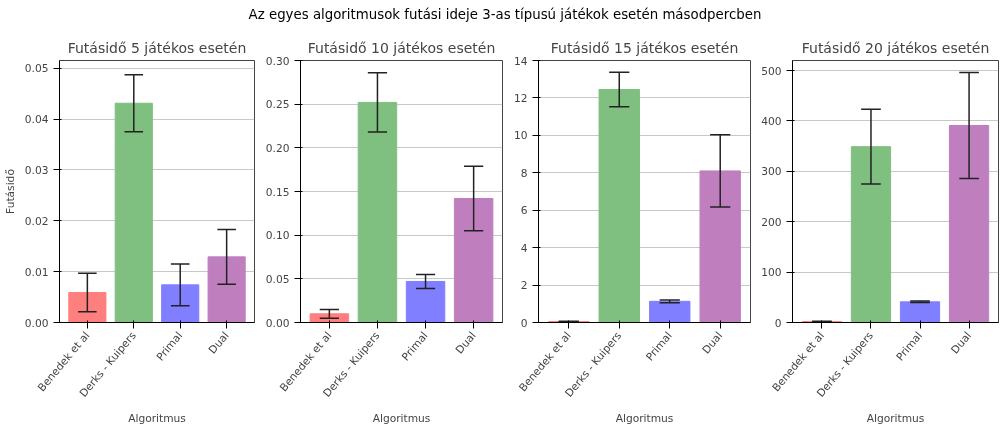 The width and height of the screenshot is (1007, 432). I want to click on y-tick-label: 4, so click(524, 248).